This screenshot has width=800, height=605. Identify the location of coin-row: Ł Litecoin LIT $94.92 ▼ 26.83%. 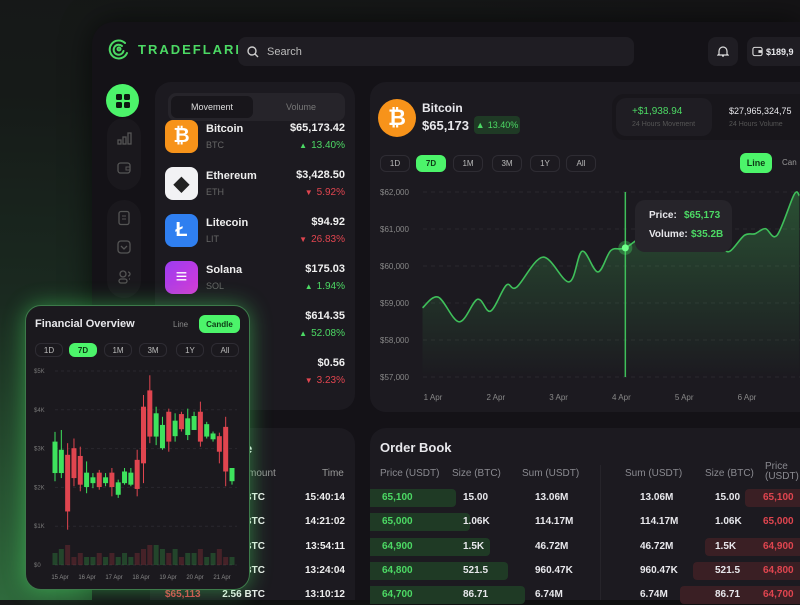
(260, 234).